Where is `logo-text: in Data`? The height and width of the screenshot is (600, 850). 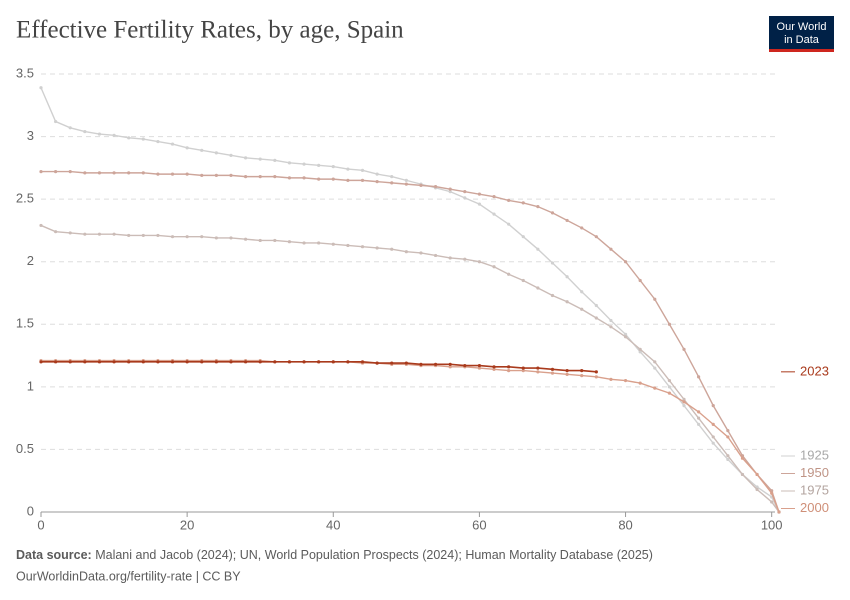
logo-text: in Data is located at coordinates (802, 40).